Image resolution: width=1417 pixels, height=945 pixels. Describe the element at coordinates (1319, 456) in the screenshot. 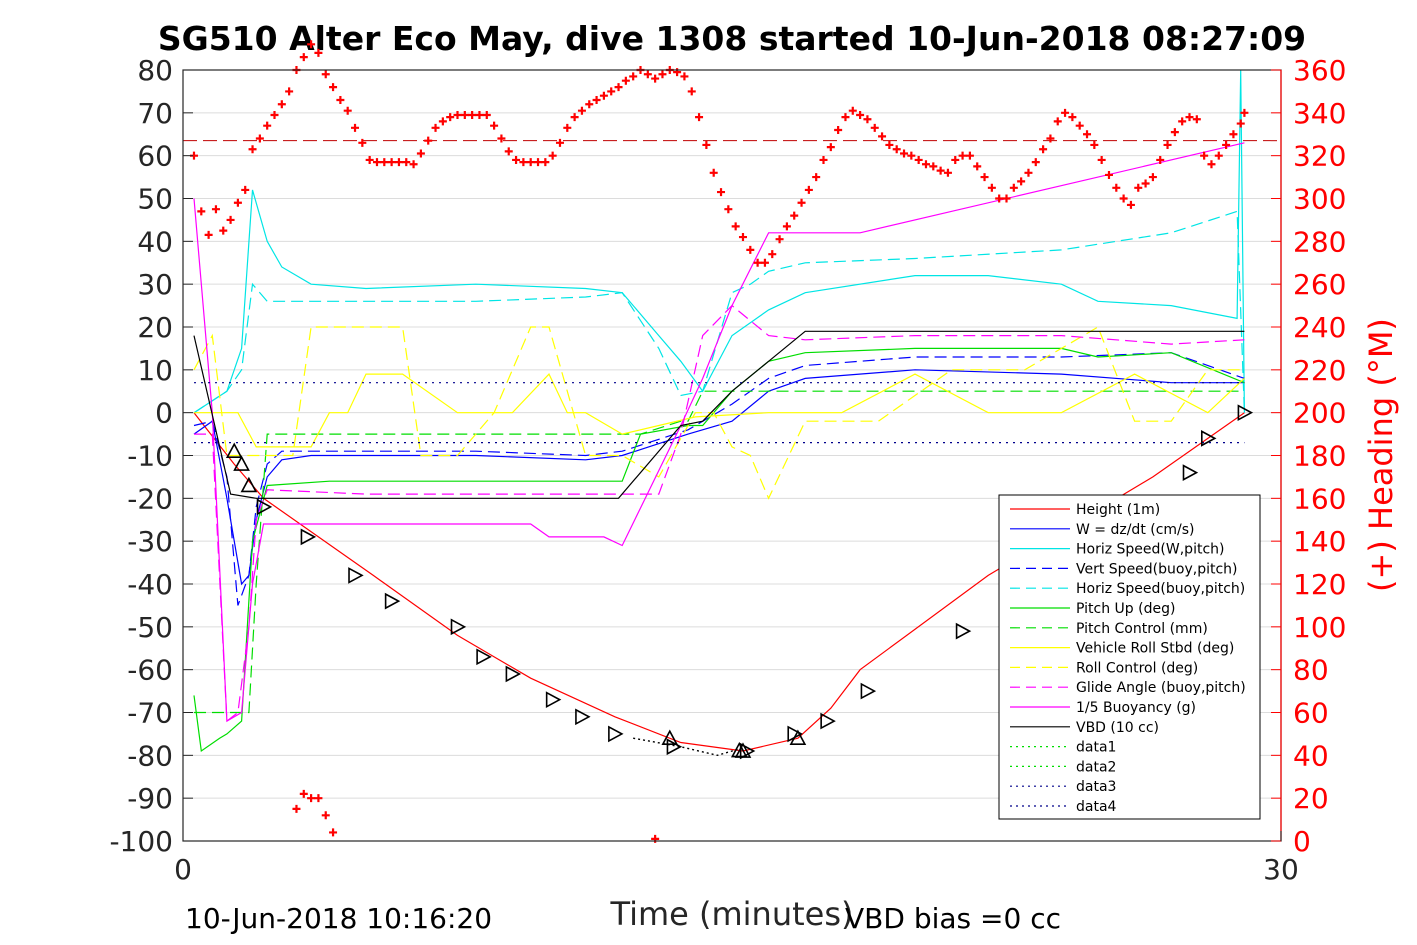

I see `right-tick-label-9: 180` at that location.